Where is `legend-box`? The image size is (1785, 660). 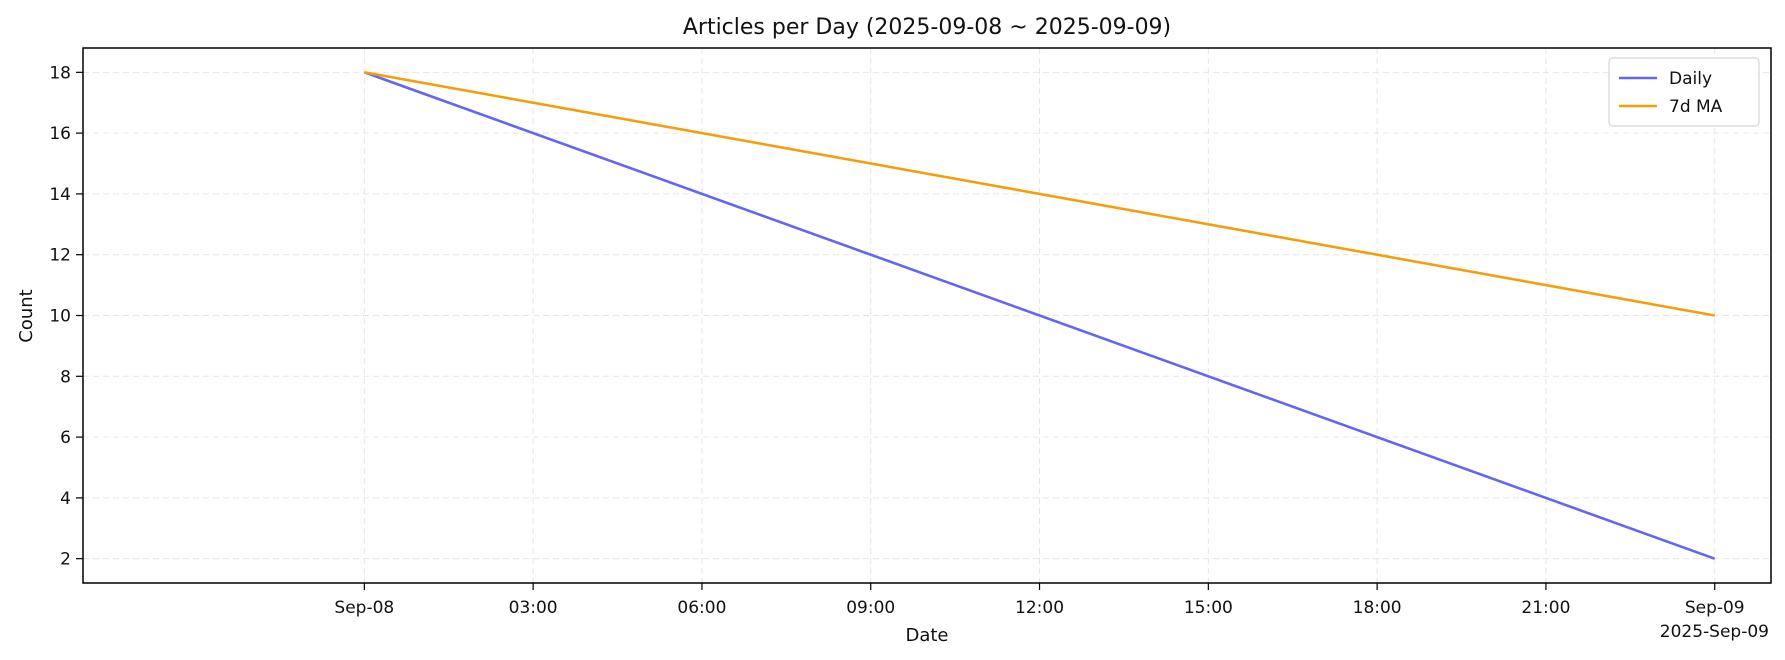 legend-box is located at coordinates (1684, 92).